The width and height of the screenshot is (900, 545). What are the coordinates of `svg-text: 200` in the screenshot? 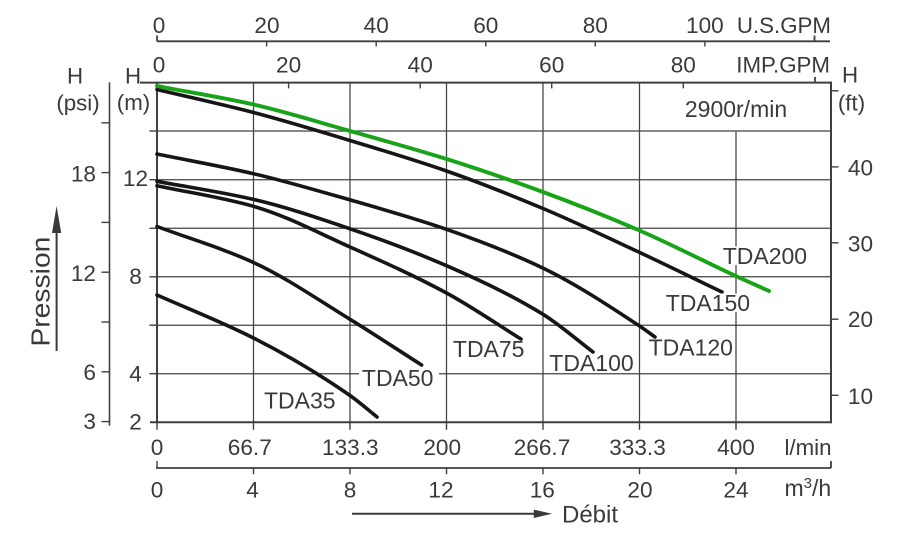 It's located at (442, 447).